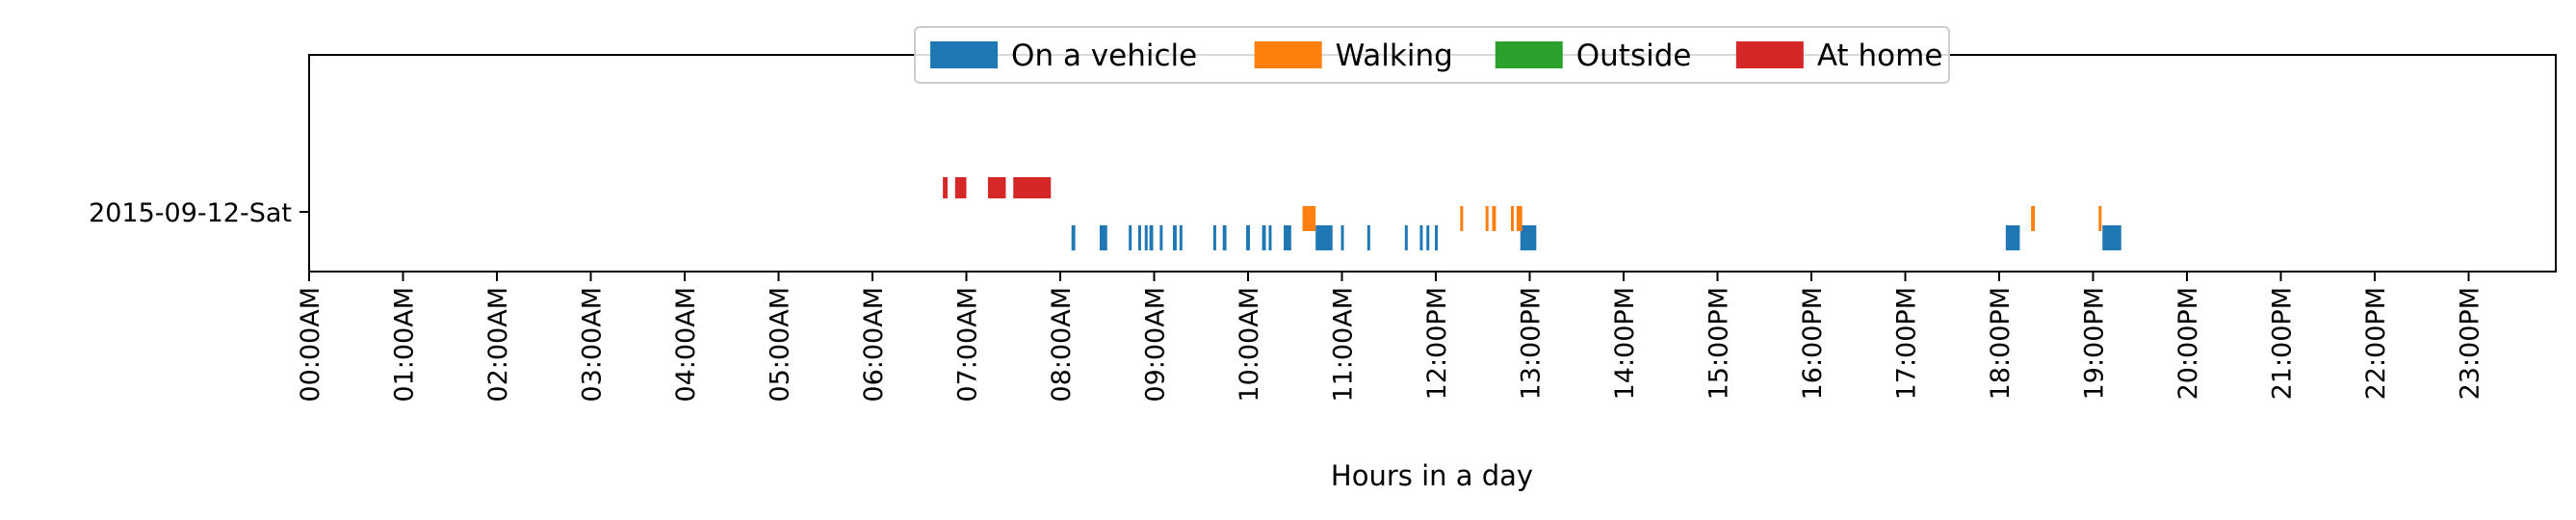 The image size is (2576, 520). Describe the element at coordinates (1062, 345) in the screenshot. I see `x-tick-label: 08:00AM` at that location.